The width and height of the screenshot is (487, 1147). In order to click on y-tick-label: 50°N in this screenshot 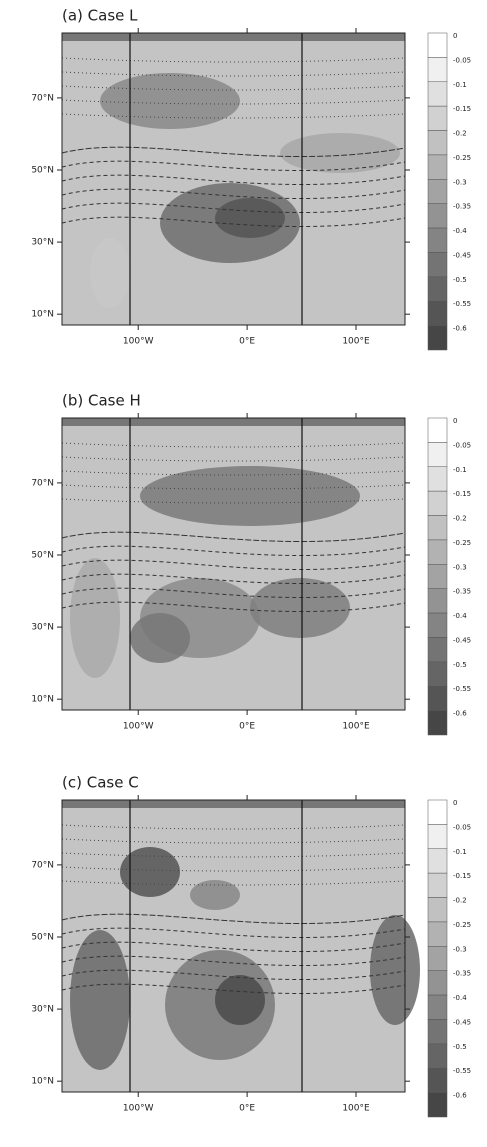, I will do `click(42, 170)`.